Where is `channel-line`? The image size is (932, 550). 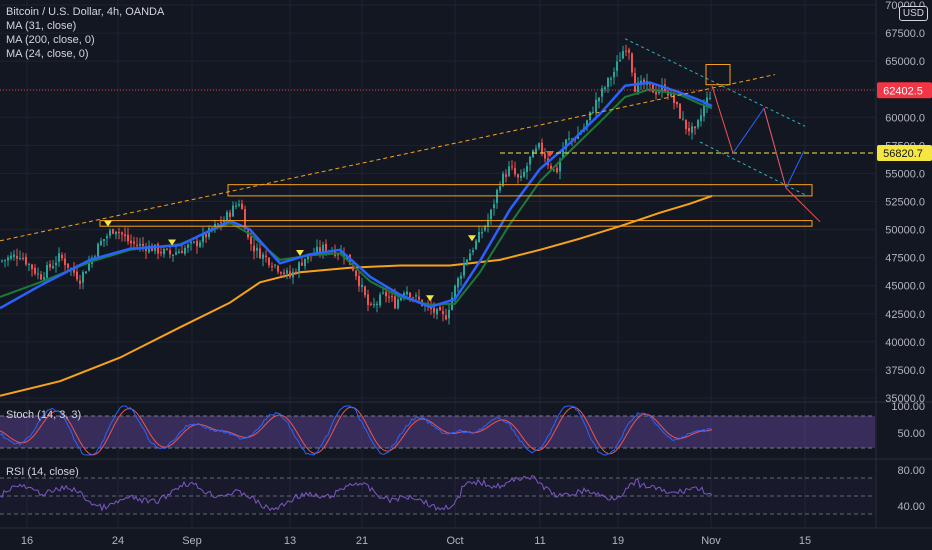
channel-line is located at coordinates (752, 168).